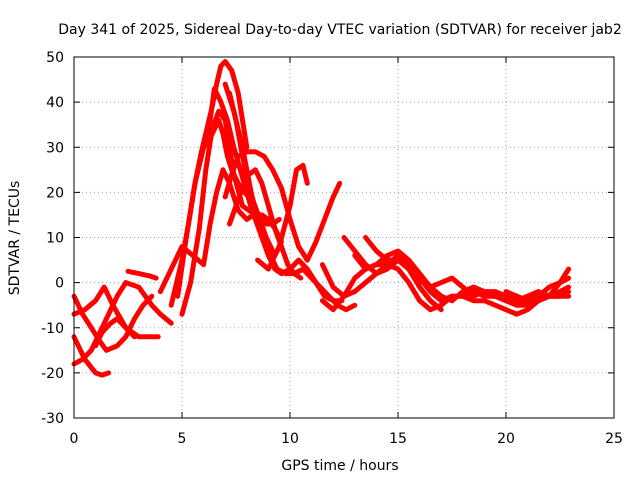 This screenshot has height=480, width=640. What do you see at coordinates (339, 466) in the screenshot?
I see `x-axis-label: GPS time / hours` at bounding box center [339, 466].